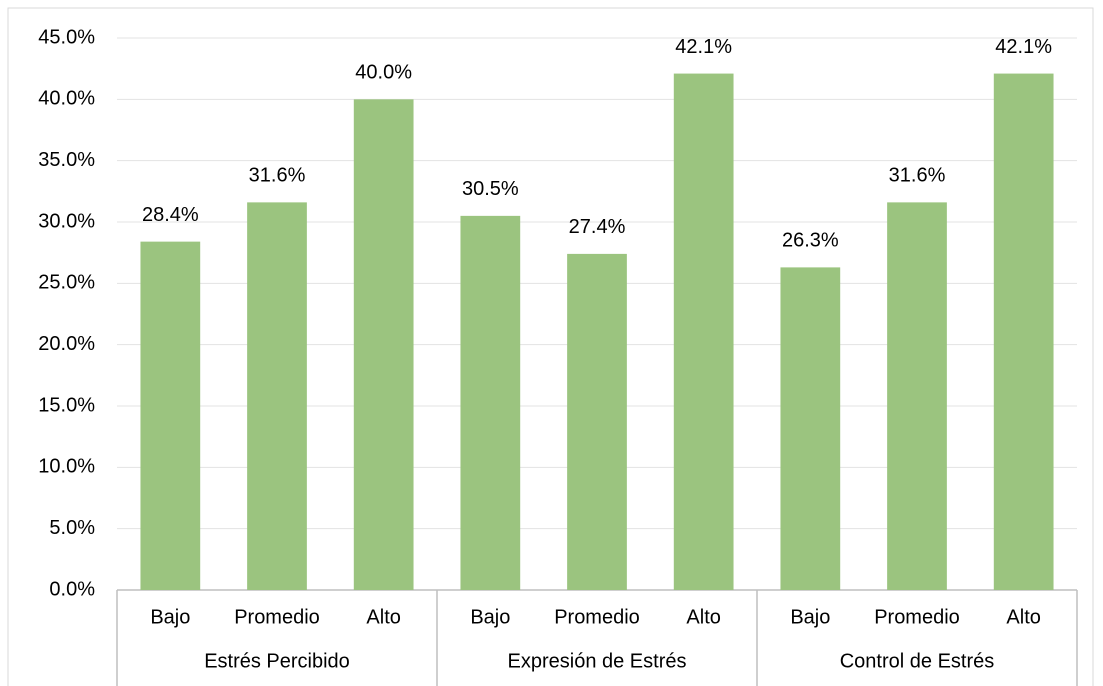  Describe the element at coordinates (277, 661) in the screenshot. I see `group-label: Estrés Percibido` at that location.